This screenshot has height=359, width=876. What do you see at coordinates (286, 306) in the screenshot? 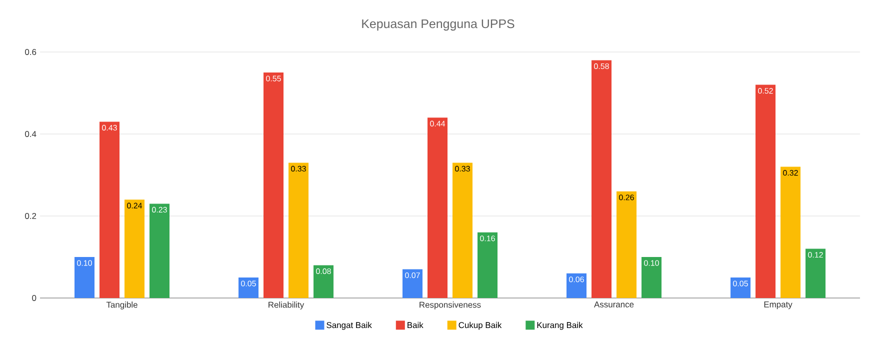
I see `x-tick-label: Reliability` at bounding box center [286, 306].